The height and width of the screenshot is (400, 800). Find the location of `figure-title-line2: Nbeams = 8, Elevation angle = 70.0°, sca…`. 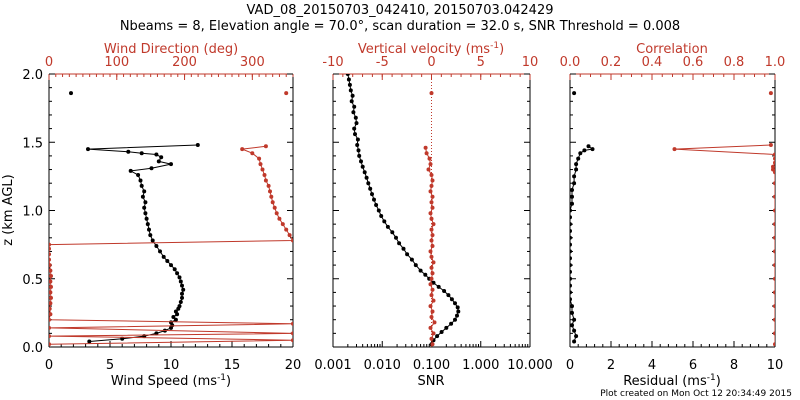

figure-title-line2: Nbeams = 8, Elevation angle = 70.0°, sca… is located at coordinates (400, 26).